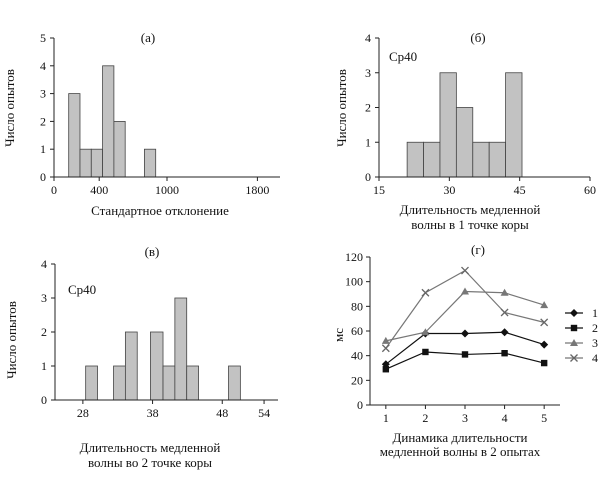 This screenshot has width=605, height=480. Describe the element at coordinates (595, 328) in the screenshot. I see `legend-label-2: 2` at that location.